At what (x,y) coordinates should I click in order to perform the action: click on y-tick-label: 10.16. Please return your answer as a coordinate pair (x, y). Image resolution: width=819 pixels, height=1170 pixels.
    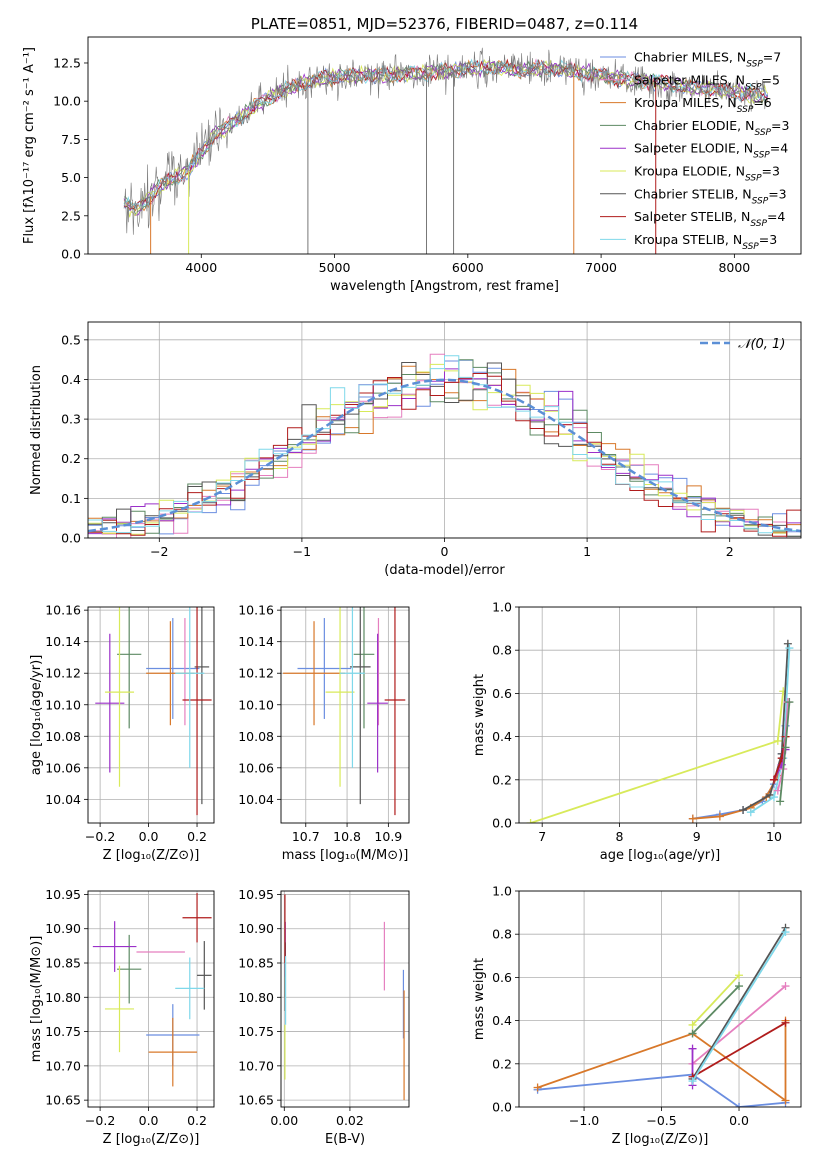
    Looking at the image, I should click on (63, 610).